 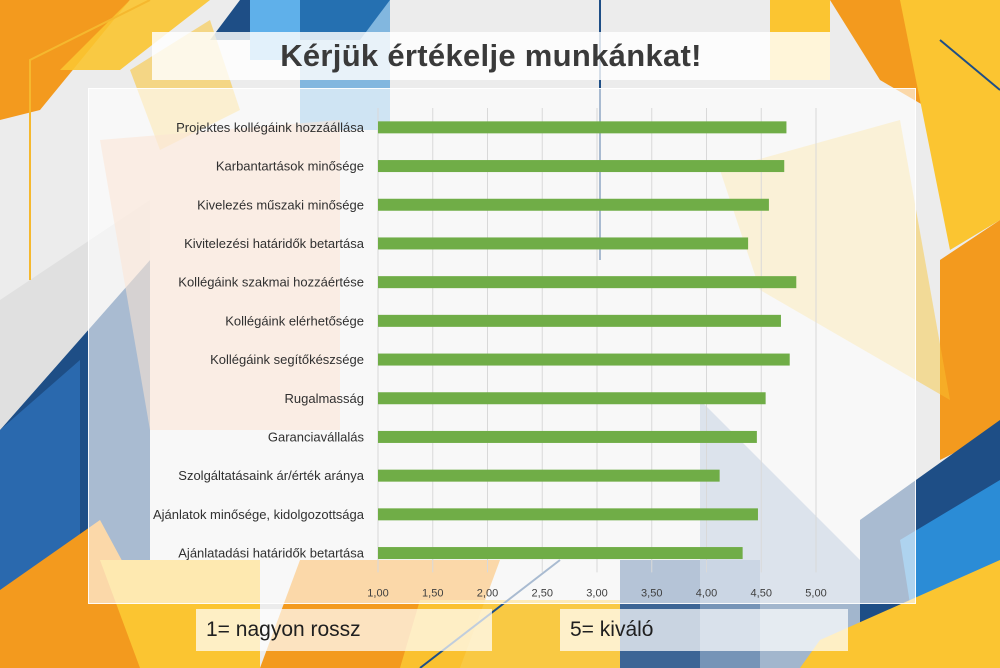 What do you see at coordinates (271, 475) in the screenshot?
I see `category-label: Szolgáltatásaink ár/érték aránya` at bounding box center [271, 475].